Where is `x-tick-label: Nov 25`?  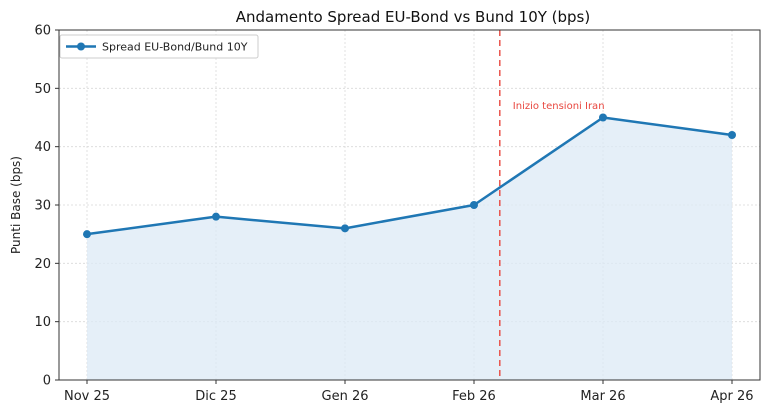
x-tick-label: Nov 25 is located at coordinates (87, 396).